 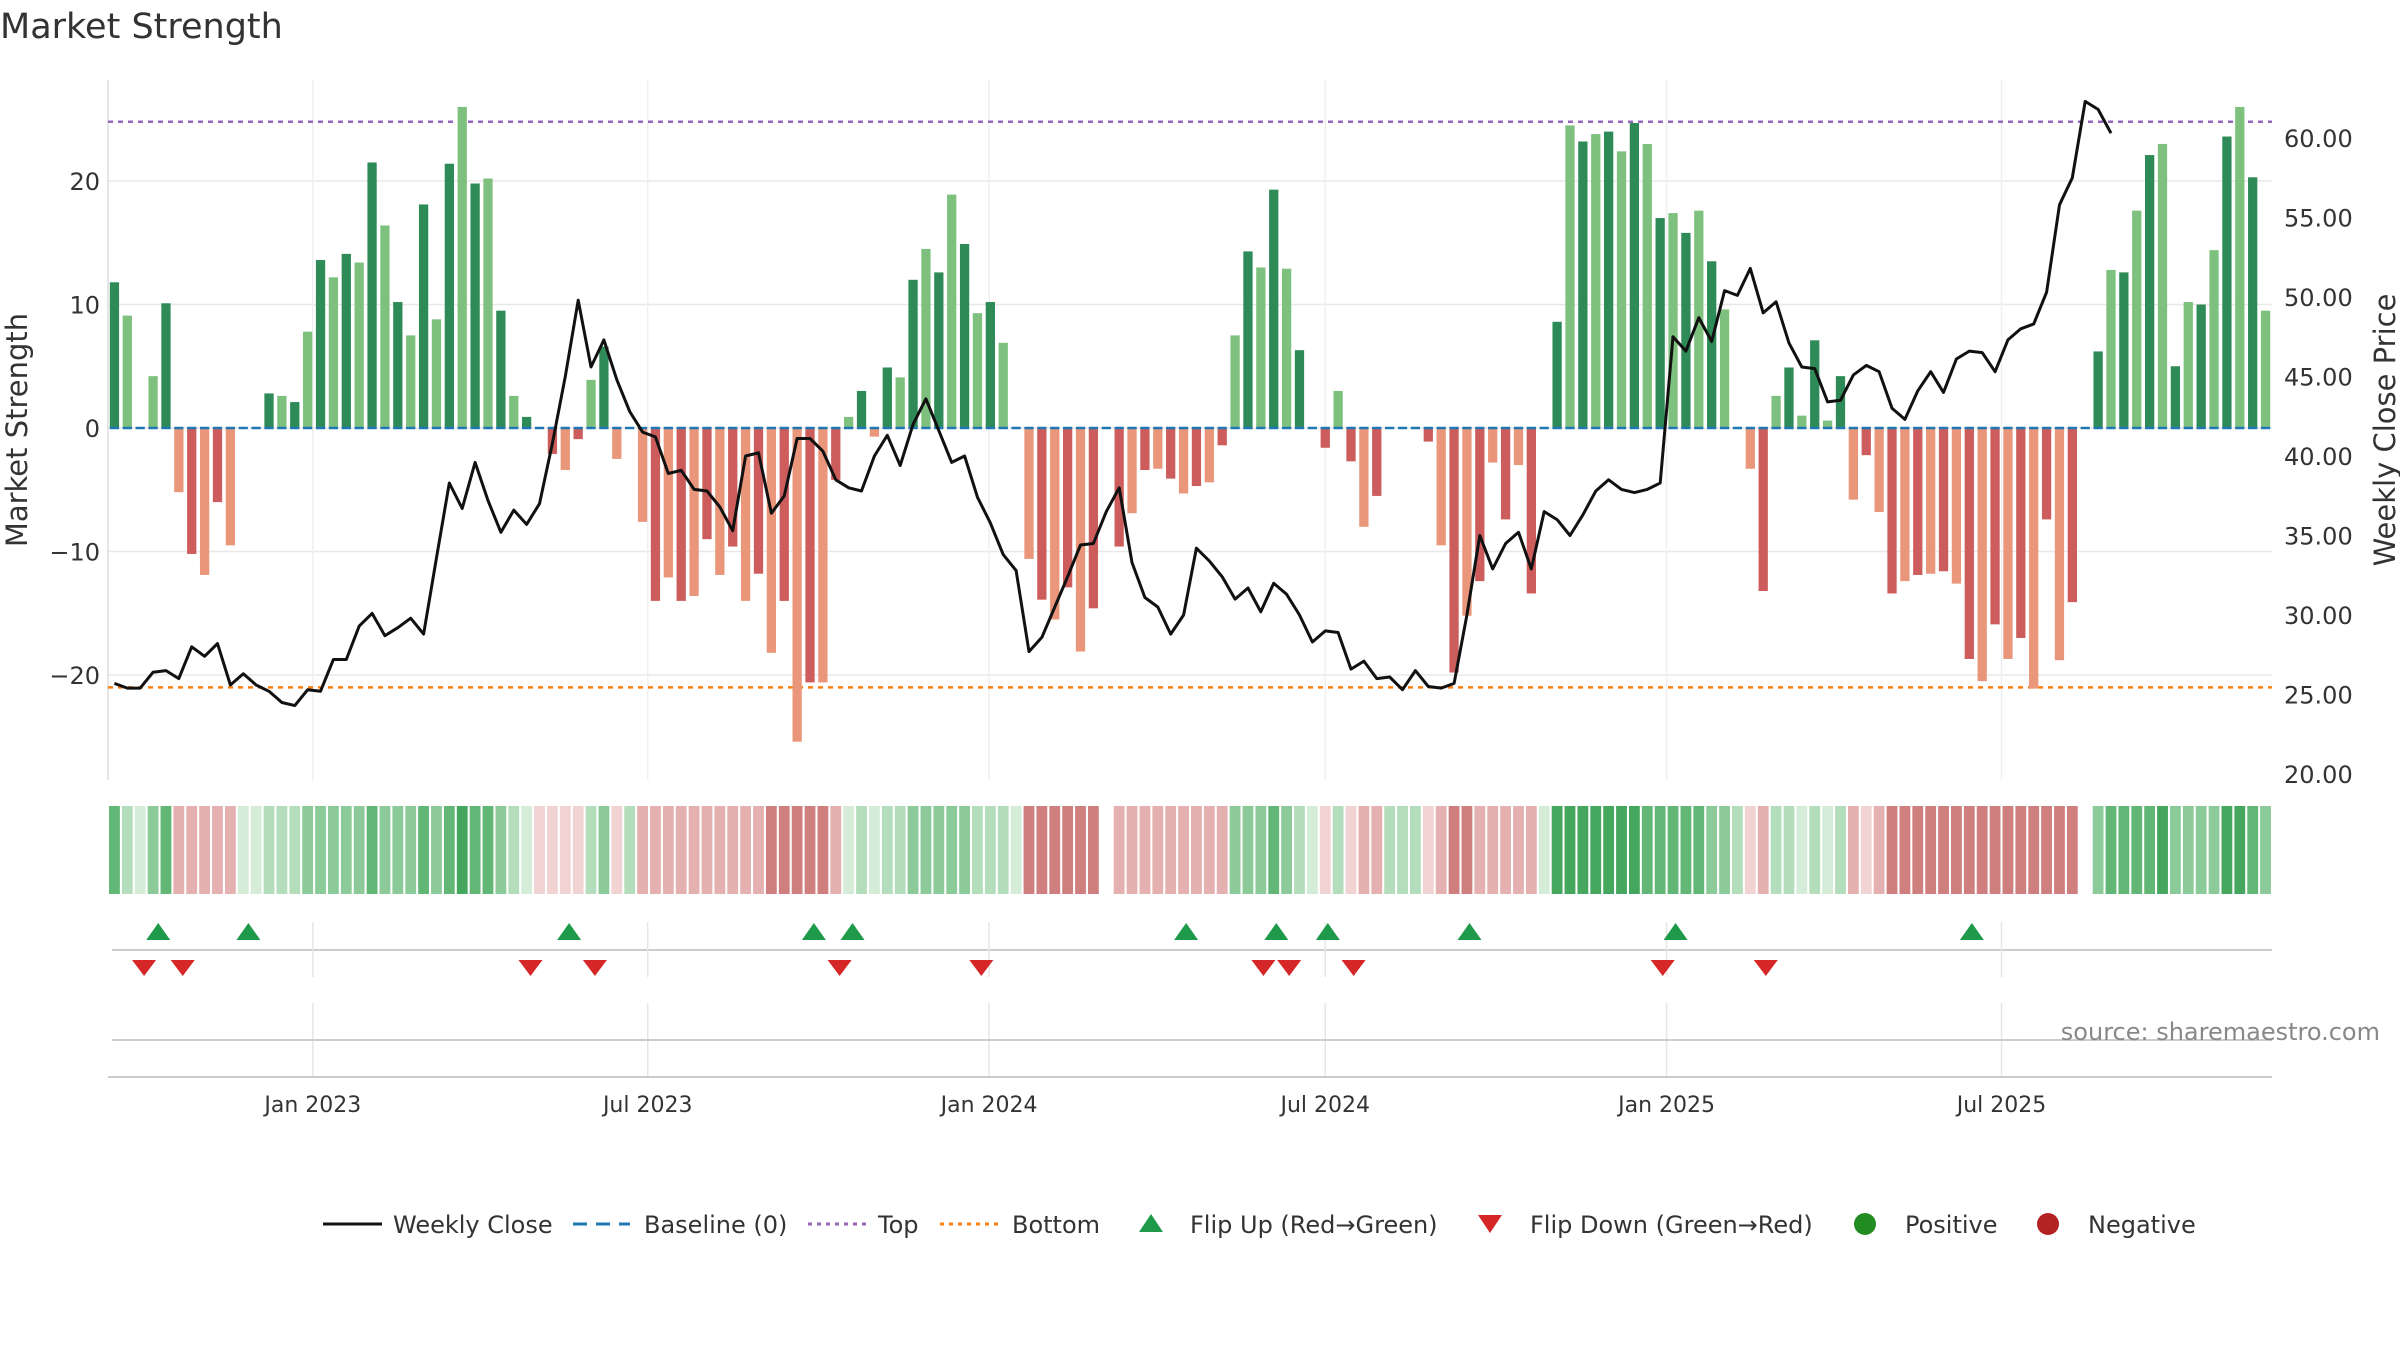 I want to click on y-tick-label: 10, so click(x=84, y=306).